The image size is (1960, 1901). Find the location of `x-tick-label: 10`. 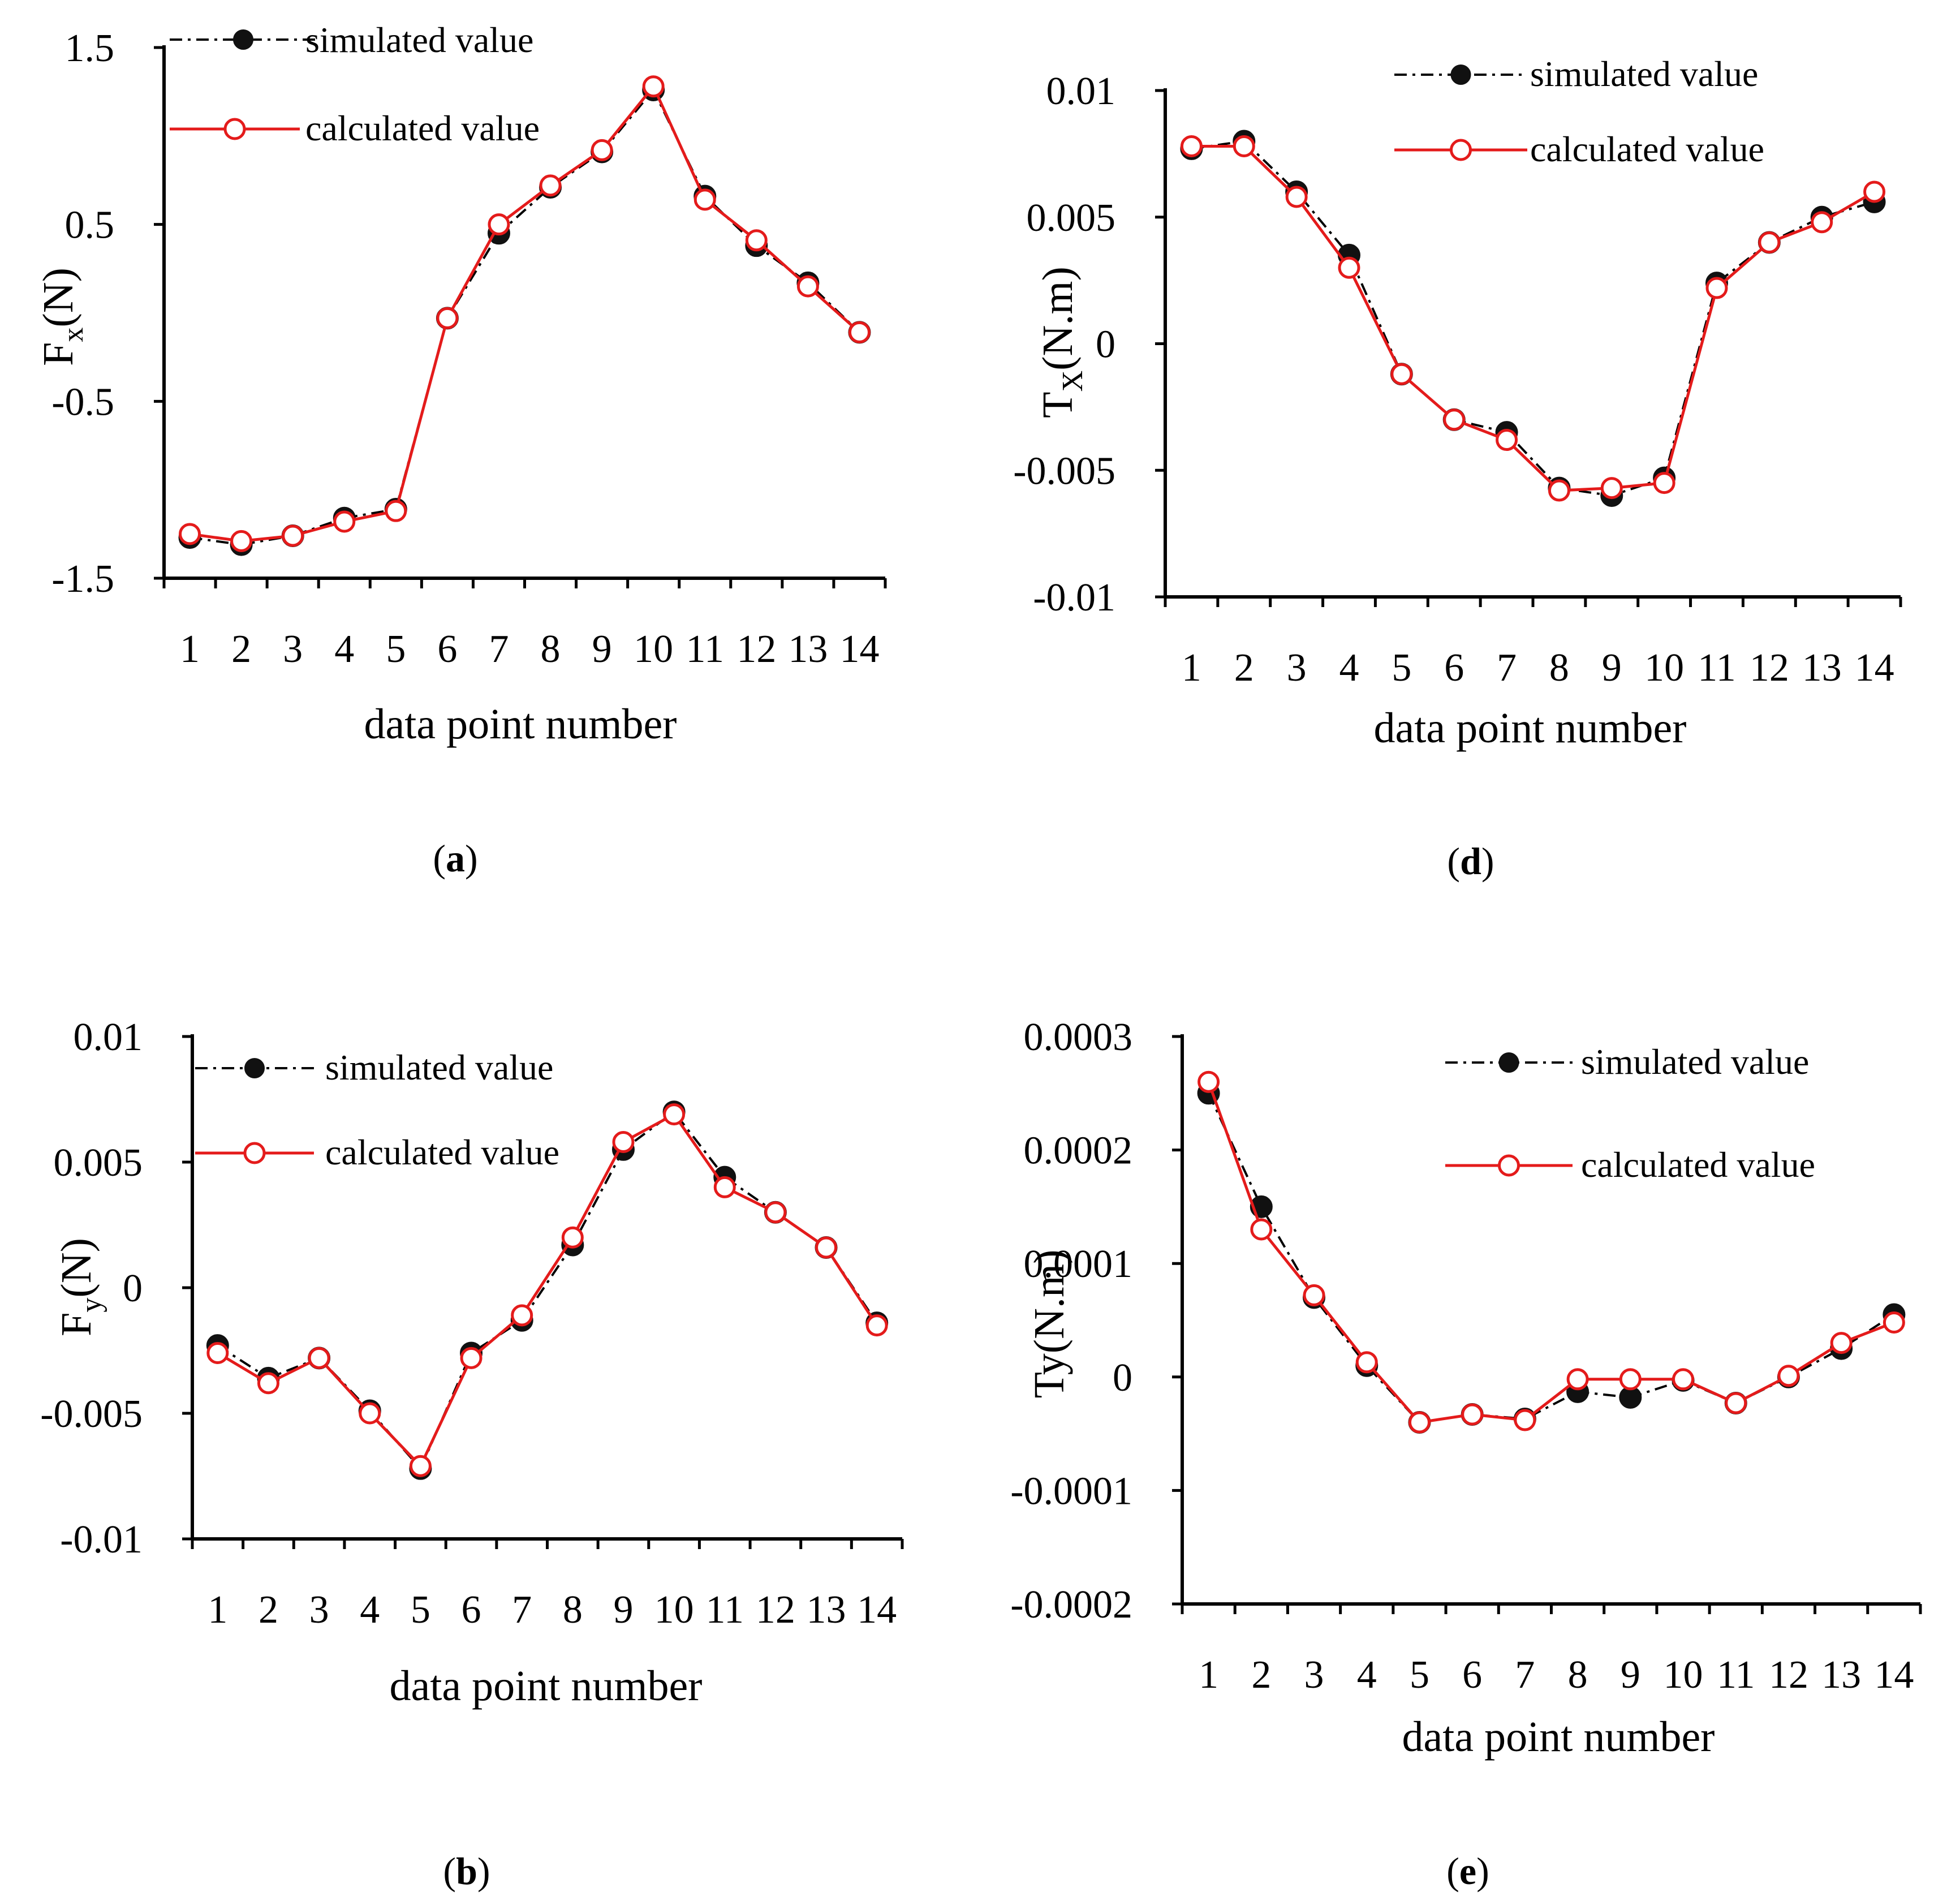

x-tick-label: 10 is located at coordinates (653, 649).